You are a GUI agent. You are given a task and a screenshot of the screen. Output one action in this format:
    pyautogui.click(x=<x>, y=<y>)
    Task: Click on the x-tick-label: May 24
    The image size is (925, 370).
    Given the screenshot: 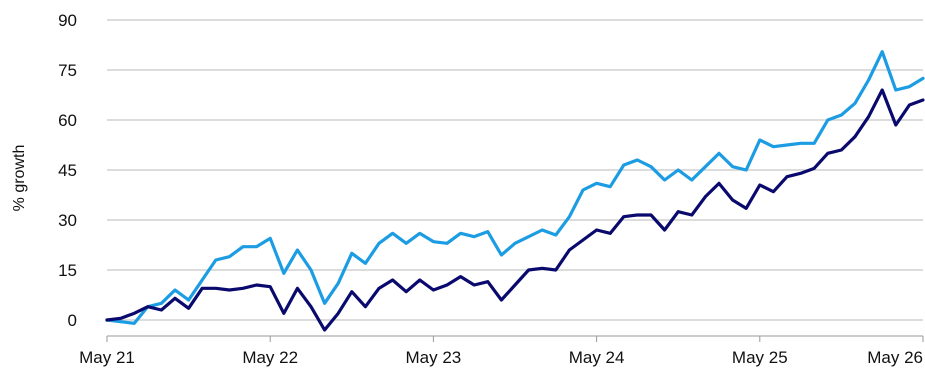 What is the action you would take?
    pyautogui.click(x=597, y=357)
    